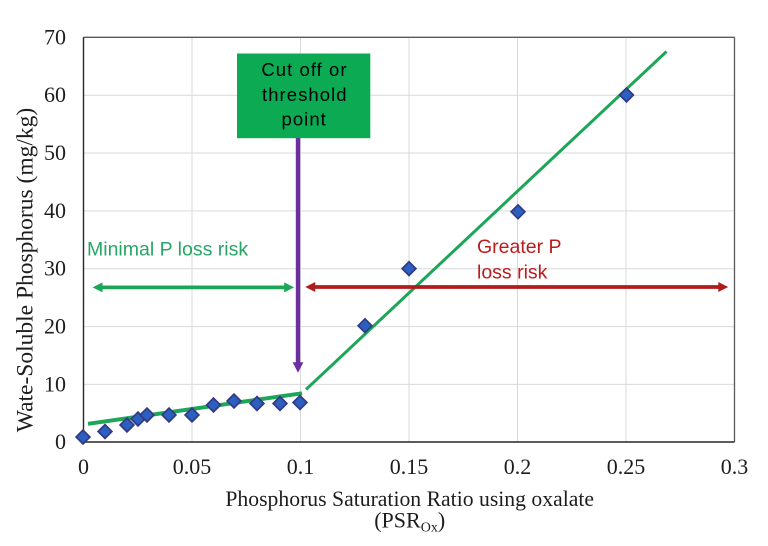 The image size is (768, 546). Describe the element at coordinates (55, 152) in the screenshot. I see `svg-text: 50` at that location.